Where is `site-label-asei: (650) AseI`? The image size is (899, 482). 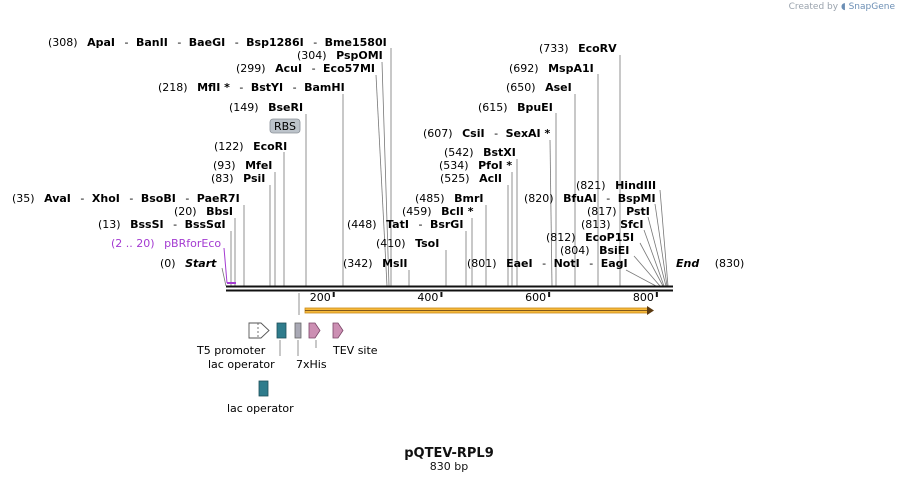
site-label-asei: (650) AseI is located at coordinates (539, 87).